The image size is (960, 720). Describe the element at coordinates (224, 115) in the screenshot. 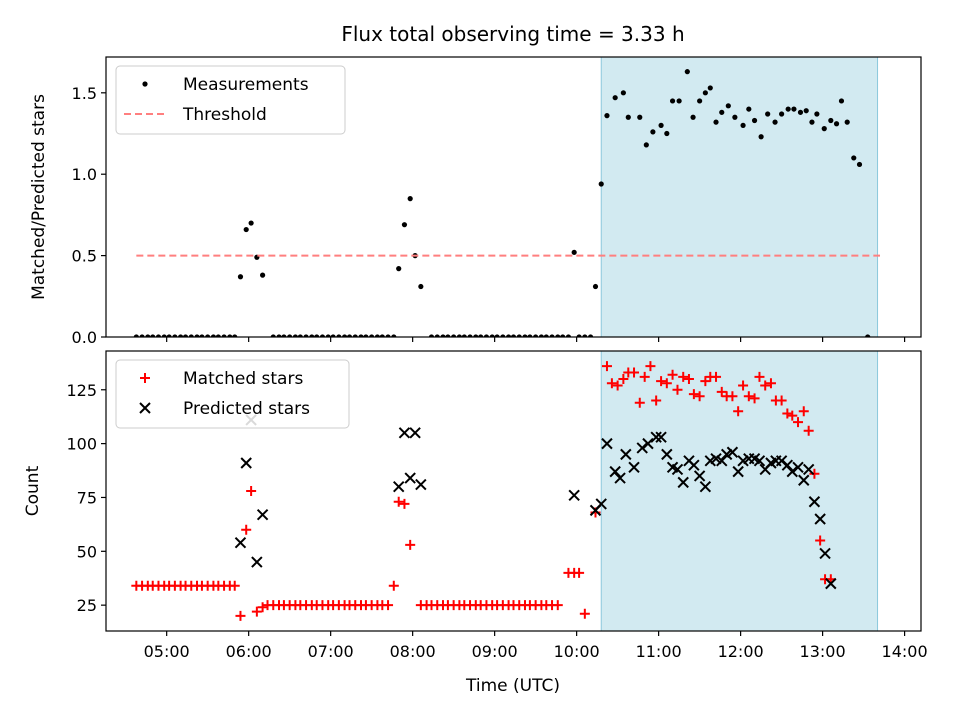

I see `legend-label: Threshold` at that location.